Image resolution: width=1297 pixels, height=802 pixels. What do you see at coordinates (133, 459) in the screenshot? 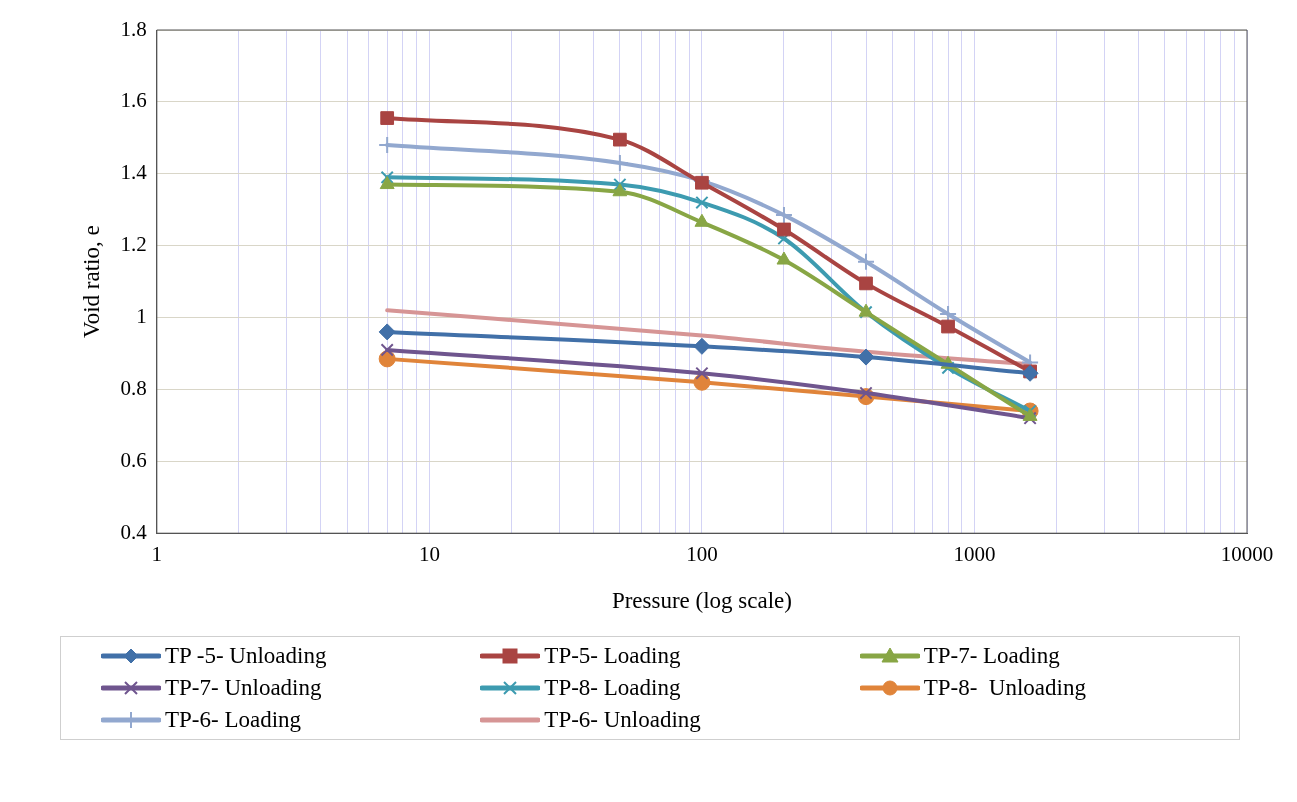
I see `y-tick-label: 0.6` at bounding box center [133, 459].